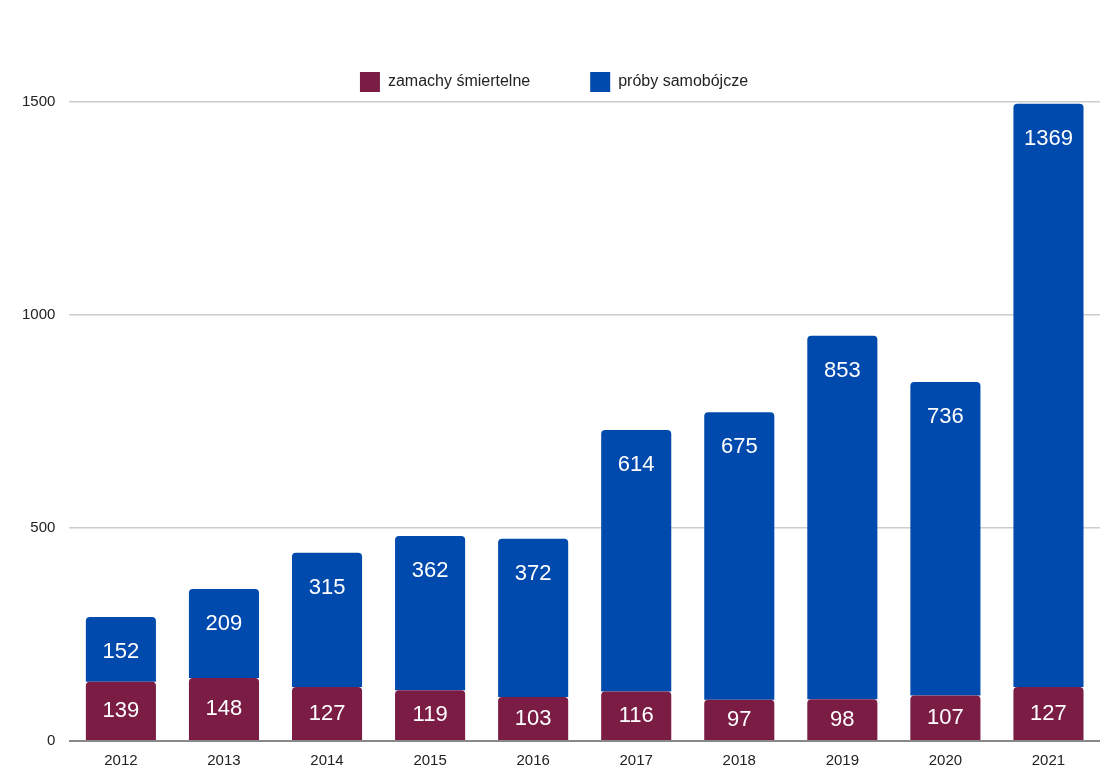 This screenshot has width=1118, height=783. I want to click on y-tick-label: 500, so click(43, 527).